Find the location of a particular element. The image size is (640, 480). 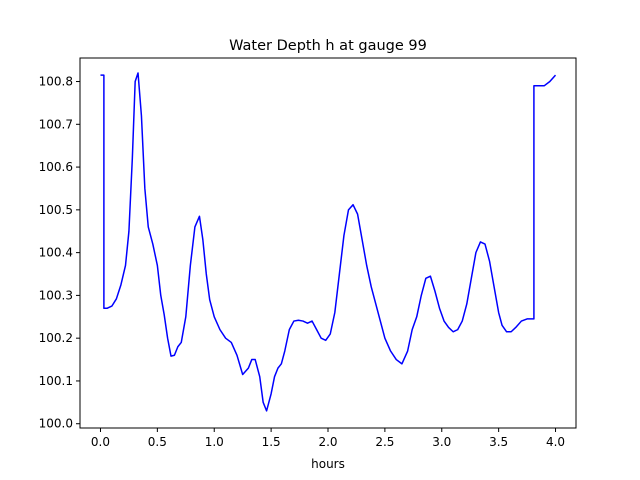

x-axis-ticks: 0.0 0.5 1.0 1.5 2.0 2.5 3.0 3.5 4.0 is located at coordinates (328, 438).